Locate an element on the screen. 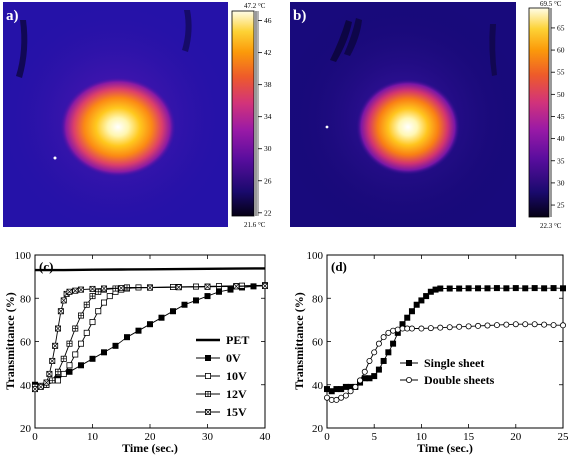 The width and height of the screenshot is (575, 456). x-tick-label: 25 is located at coordinates (564, 437).